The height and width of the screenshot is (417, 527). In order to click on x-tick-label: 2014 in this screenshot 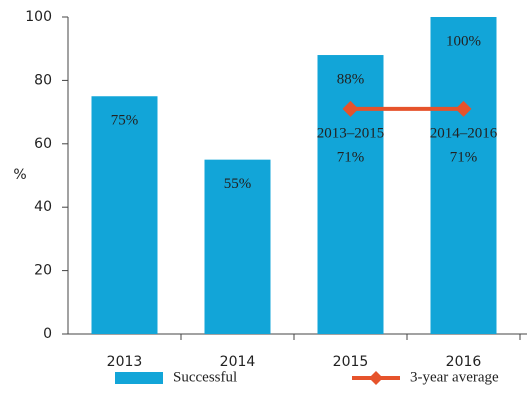, I will do `click(238, 362)`.